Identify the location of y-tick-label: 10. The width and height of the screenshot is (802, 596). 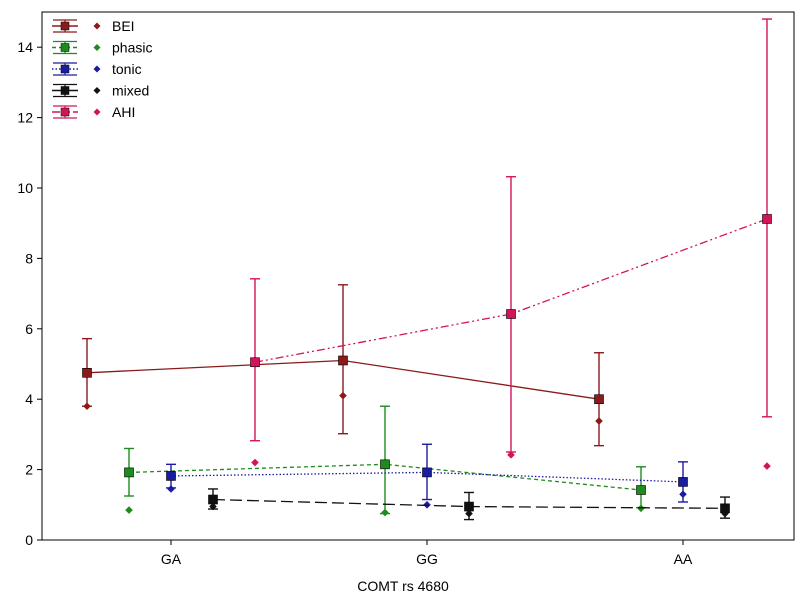
(25, 188).